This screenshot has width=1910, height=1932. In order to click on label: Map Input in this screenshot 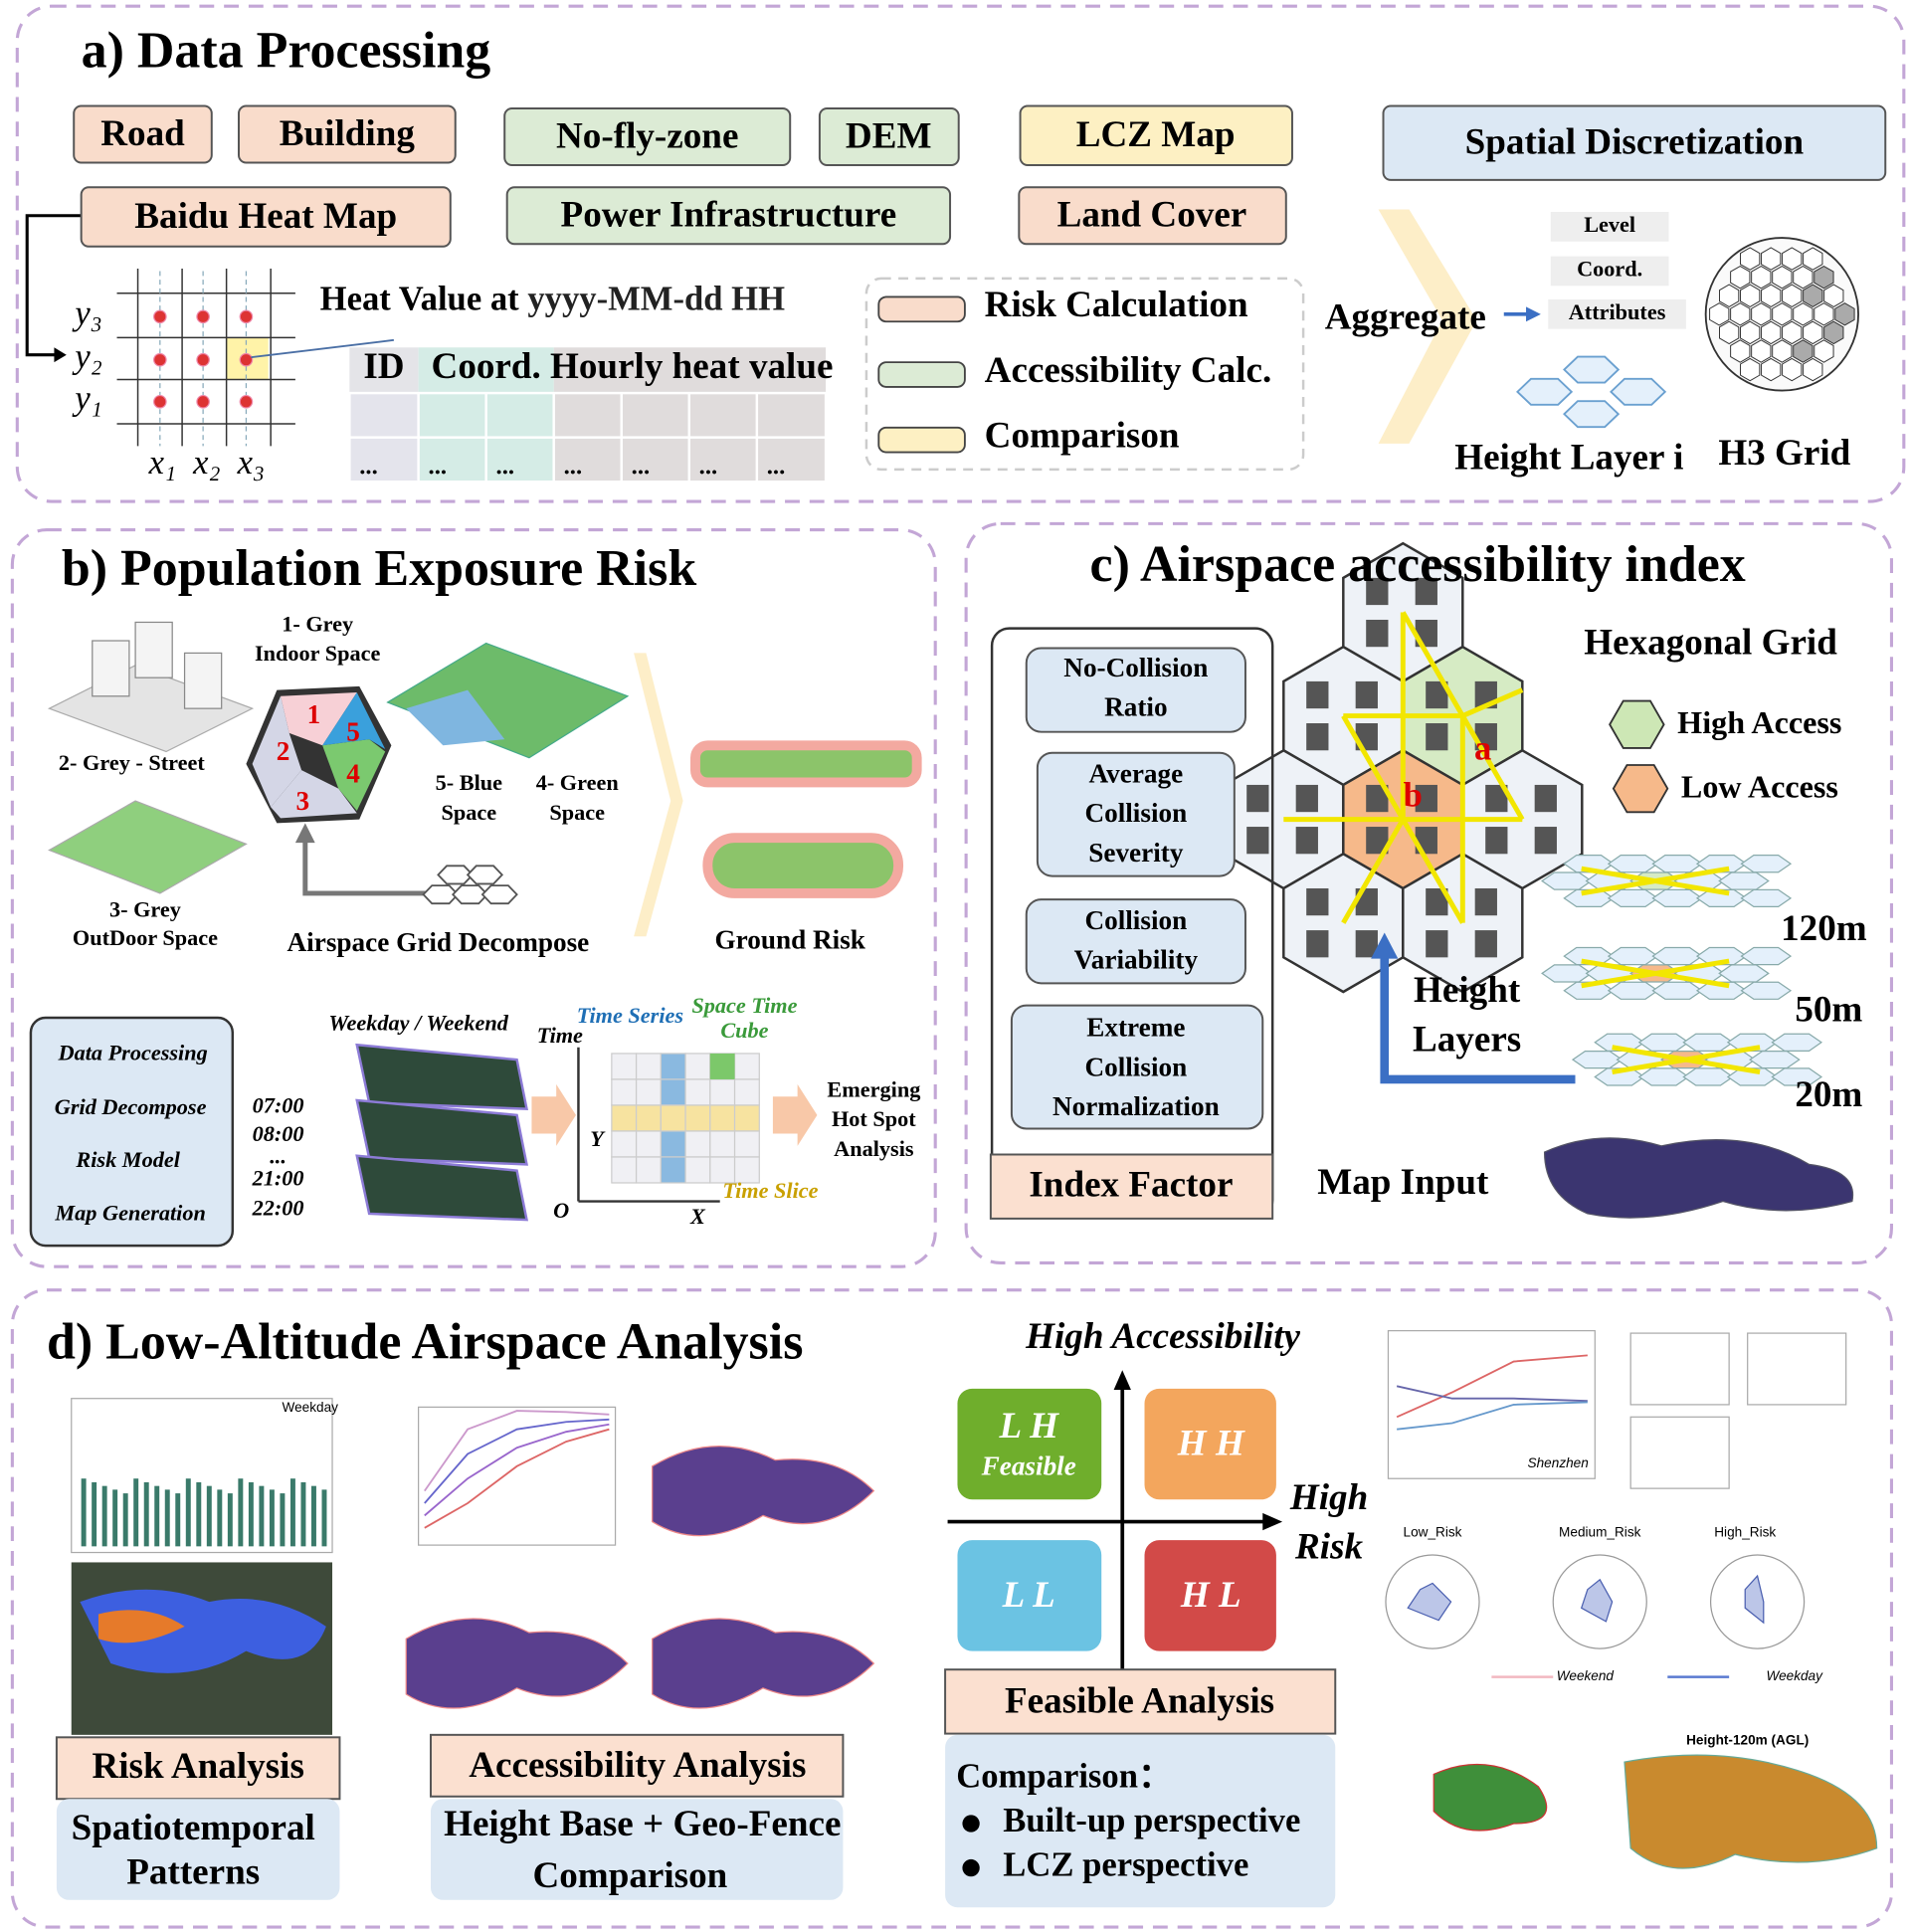, I will do `click(1403, 1182)`.